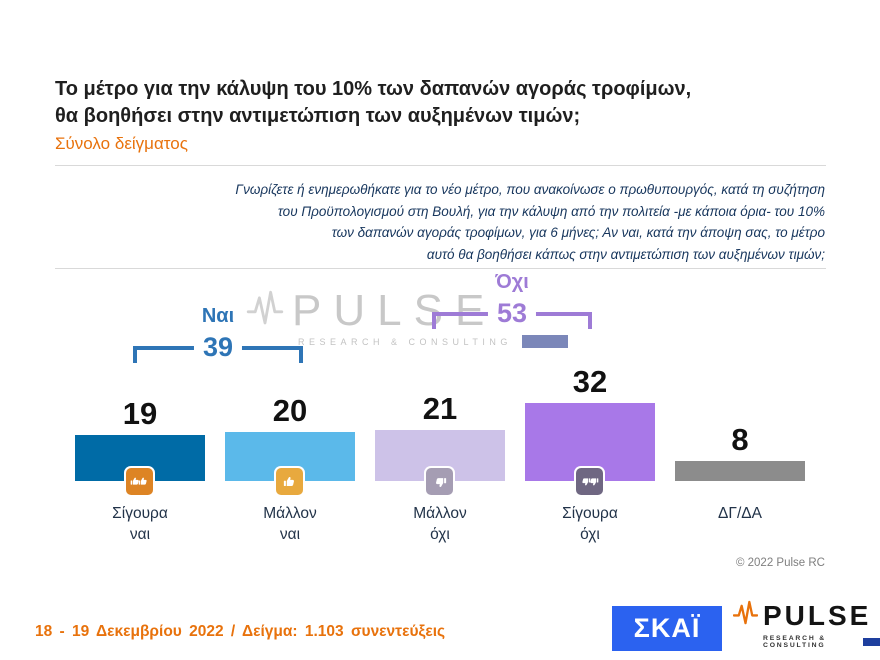  Describe the element at coordinates (289, 481) in the screenshot. I see `thumbs-up-icon` at that location.